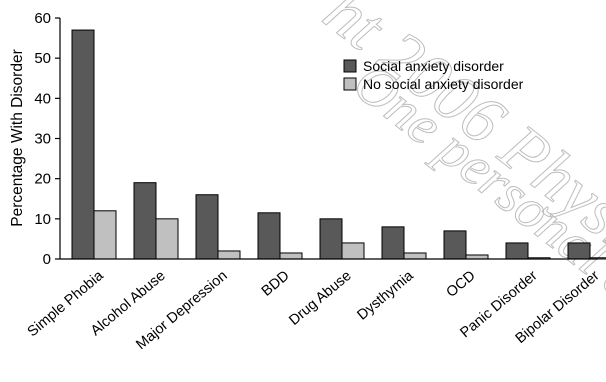 The image size is (606, 382). Describe the element at coordinates (42, 58) in the screenshot. I see `y-tick-label-50: 50` at that location.